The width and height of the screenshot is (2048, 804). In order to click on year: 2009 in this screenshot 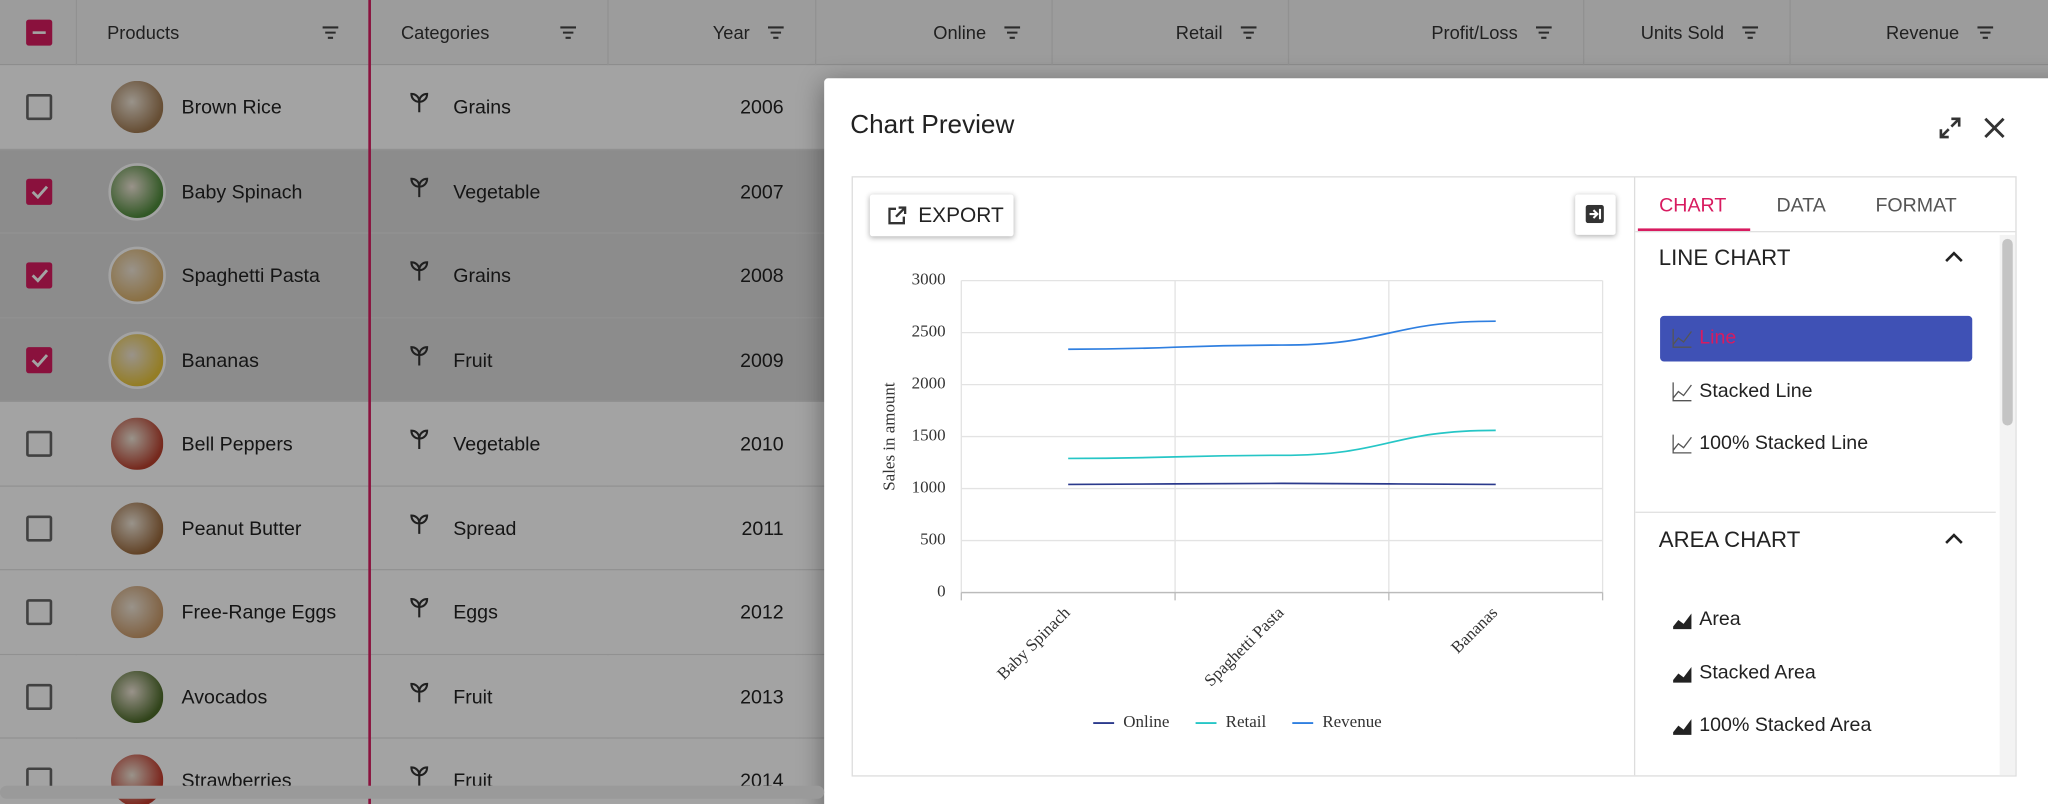, I will do `click(762, 360)`.